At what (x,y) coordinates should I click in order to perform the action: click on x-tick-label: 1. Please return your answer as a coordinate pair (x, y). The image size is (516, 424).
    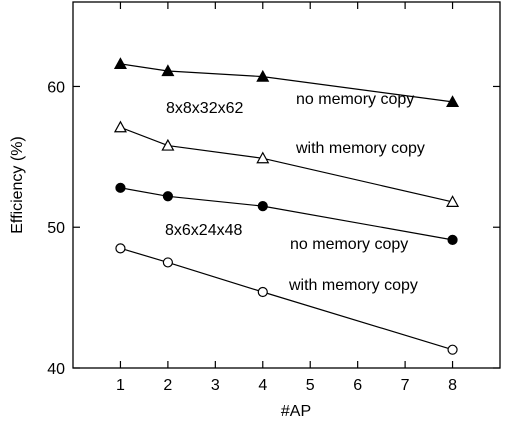
    Looking at the image, I should click on (120, 385).